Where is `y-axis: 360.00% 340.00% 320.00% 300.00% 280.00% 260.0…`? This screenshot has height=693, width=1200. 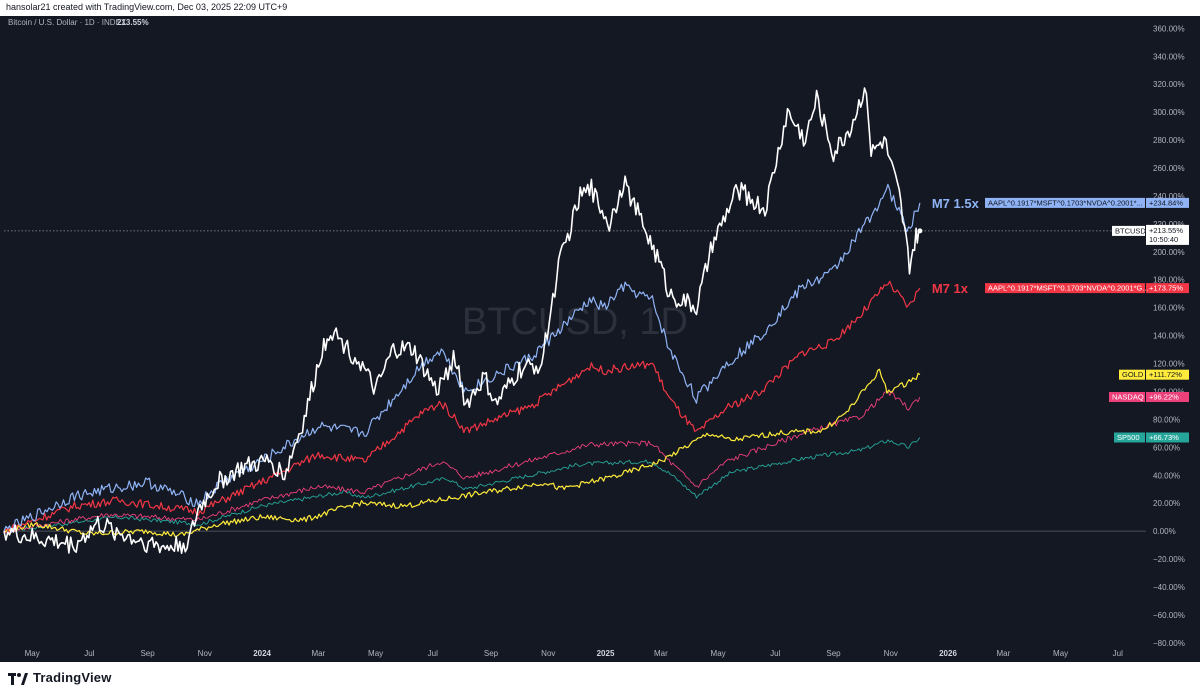
y-axis: 360.00% 340.00% 320.00% 300.00% 280.00% 260.0… is located at coordinates (1169, 335).